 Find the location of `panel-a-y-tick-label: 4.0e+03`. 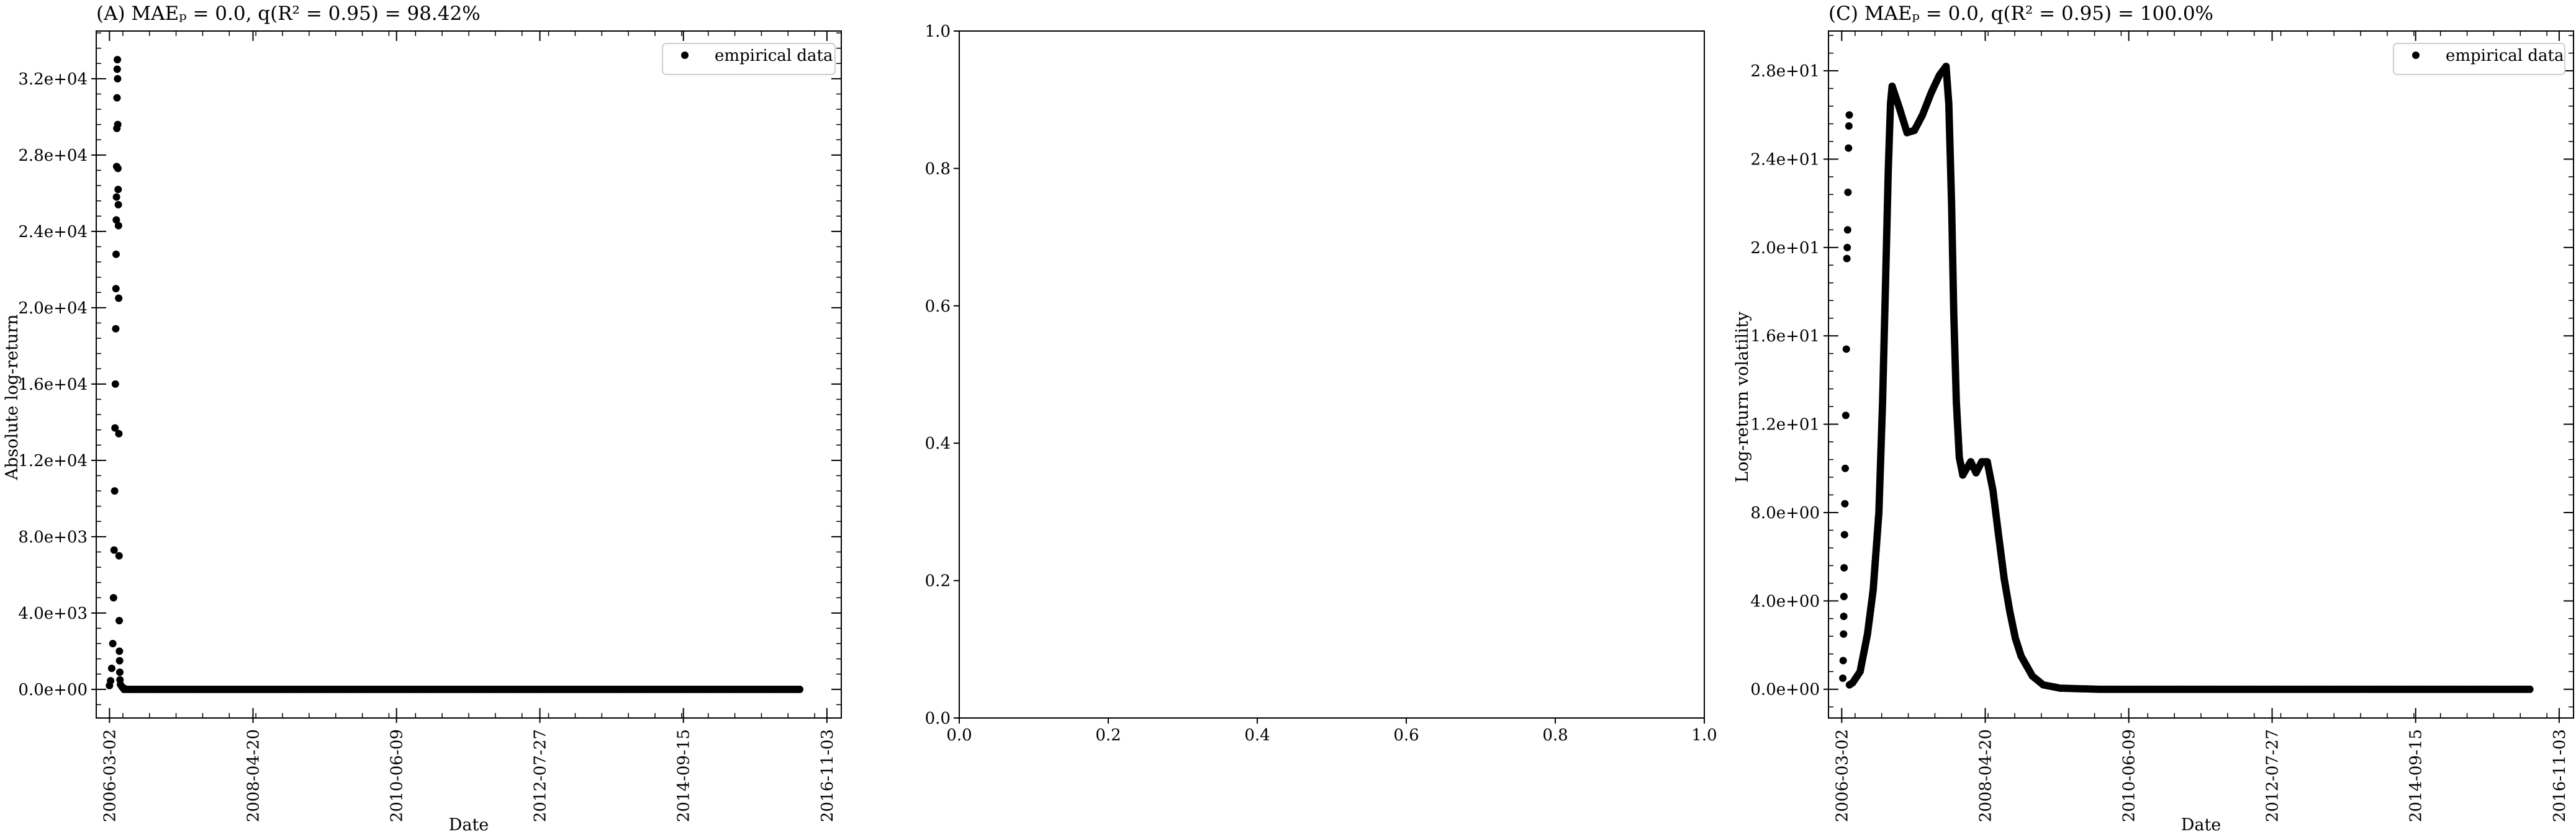

panel-a-y-tick-label: 4.0e+03 is located at coordinates (53, 613).